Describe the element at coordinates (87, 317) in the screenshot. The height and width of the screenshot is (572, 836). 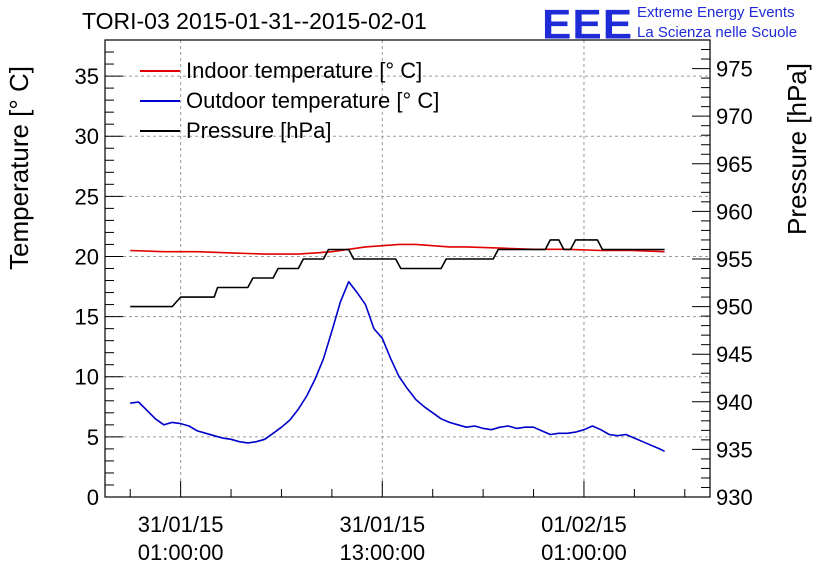
I see `tick-label-left: 15` at that location.